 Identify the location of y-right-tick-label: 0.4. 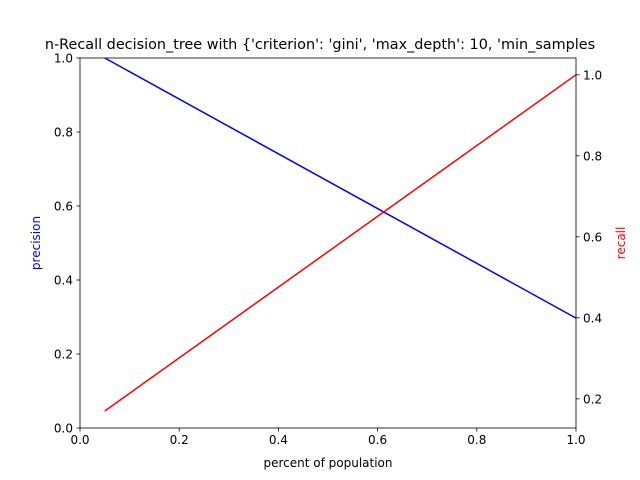
(592, 318).